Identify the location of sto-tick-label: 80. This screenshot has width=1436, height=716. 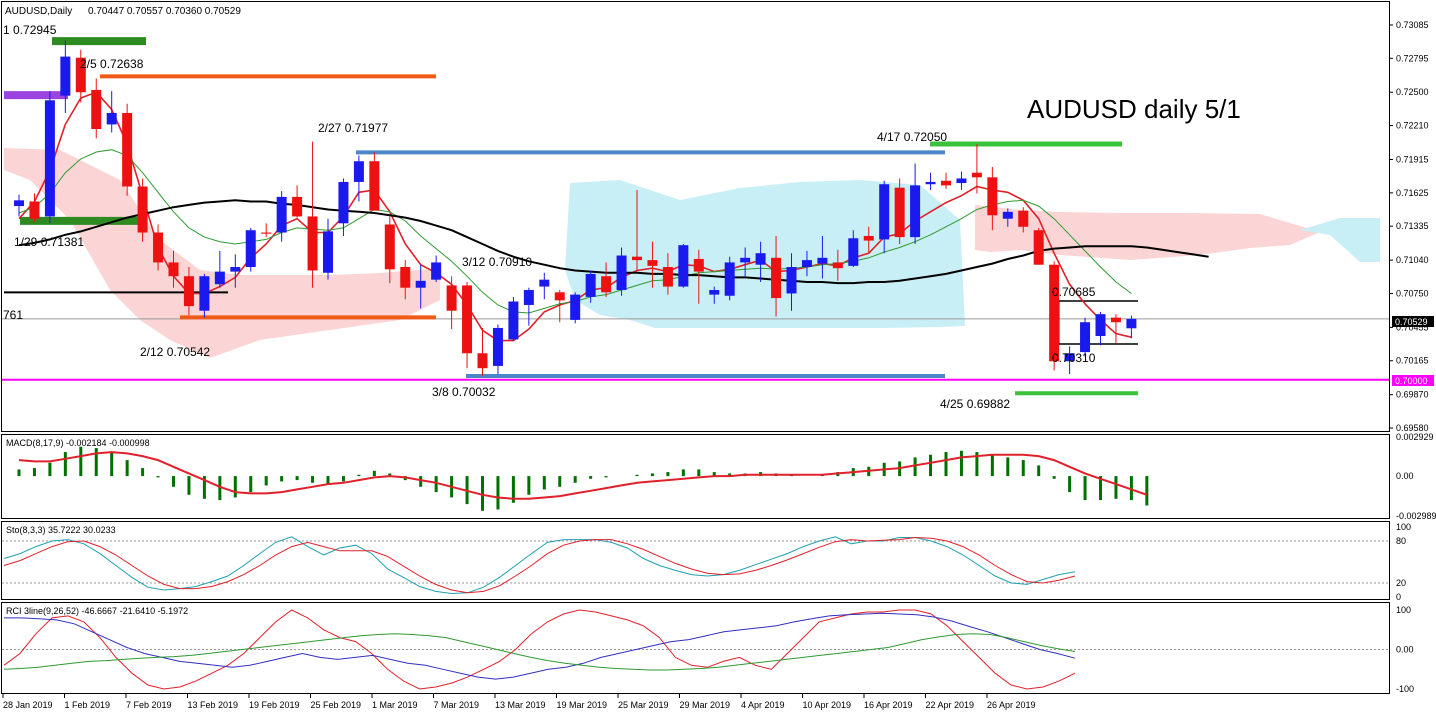
(1401, 541).